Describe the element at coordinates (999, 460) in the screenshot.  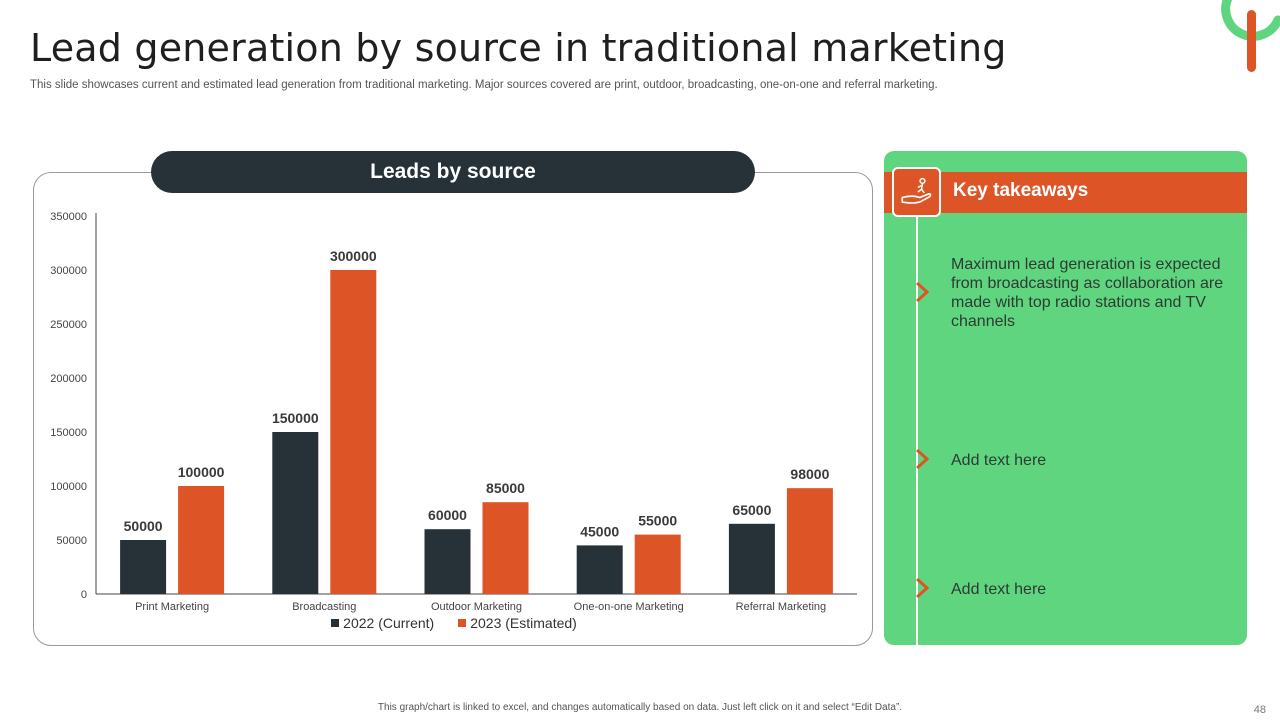
I see `takeaway-item-2: Add text here` at that location.